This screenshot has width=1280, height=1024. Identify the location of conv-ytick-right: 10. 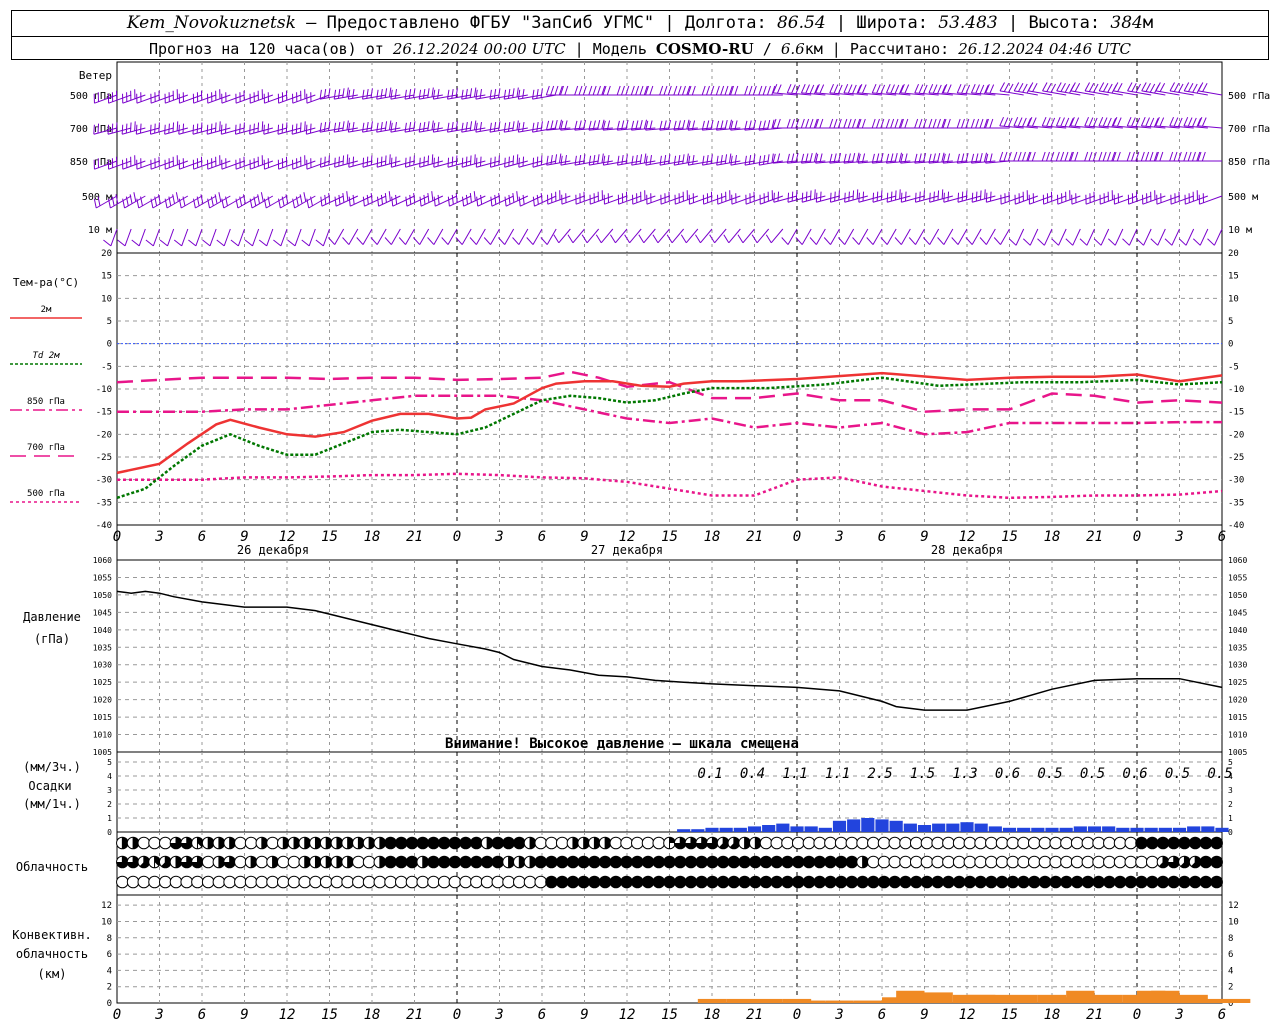
(1233, 922).